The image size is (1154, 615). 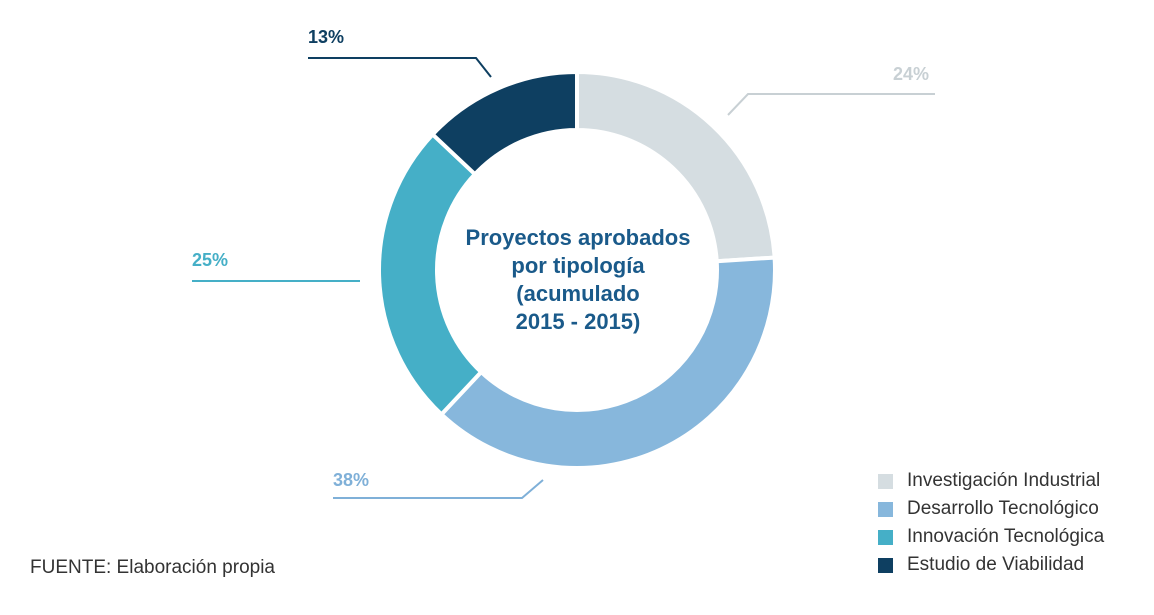 What do you see at coordinates (578, 237) in the screenshot?
I see `chart-title-line-1: Proyectos aprobados` at bounding box center [578, 237].